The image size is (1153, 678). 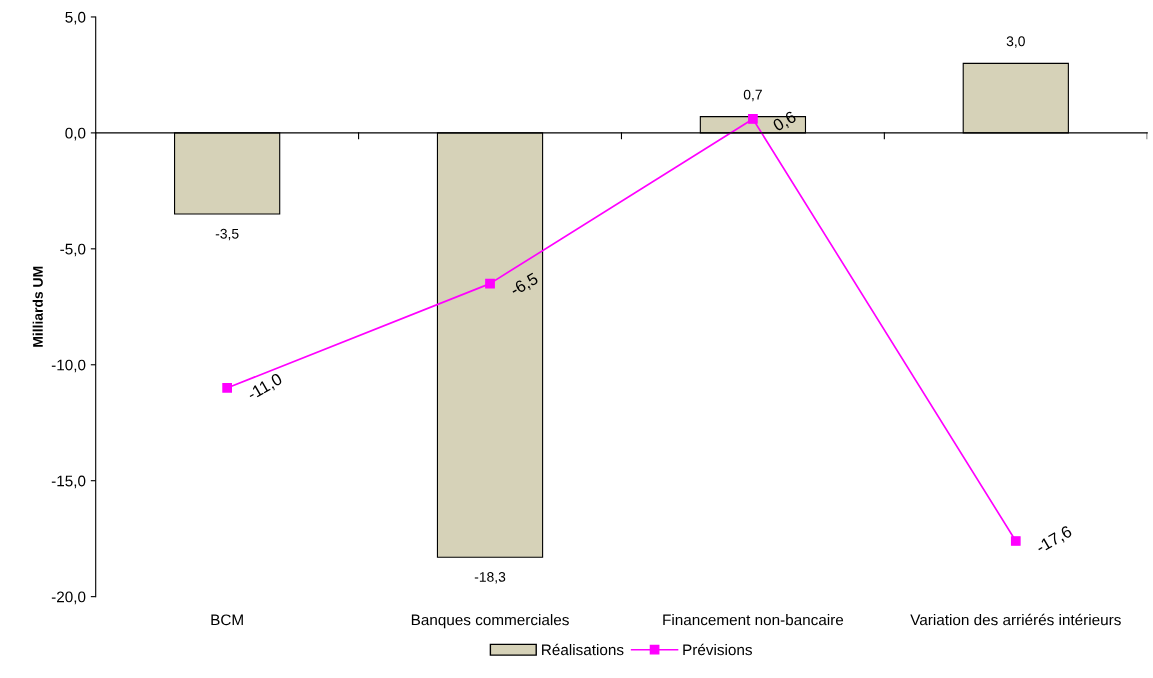 What do you see at coordinates (68, 598) in the screenshot?
I see `y-tick-label: -20,0` at bounding box center [68, 598].